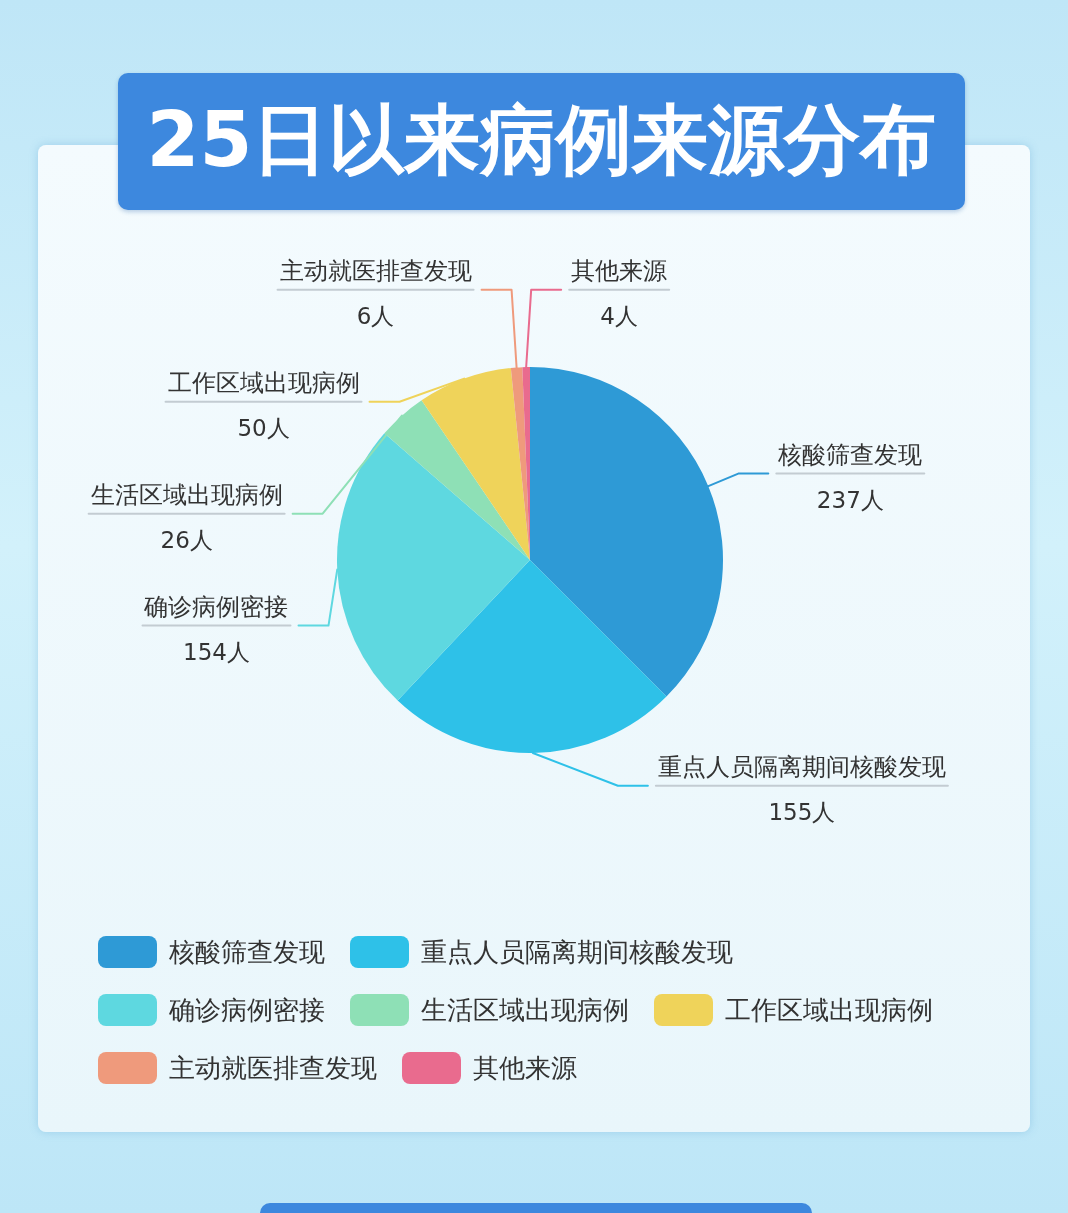  What do you see at coordinates (525, 1068) in the screenshot?
I see `legend-label: 其他来源` at bounding box center [525, 1068].